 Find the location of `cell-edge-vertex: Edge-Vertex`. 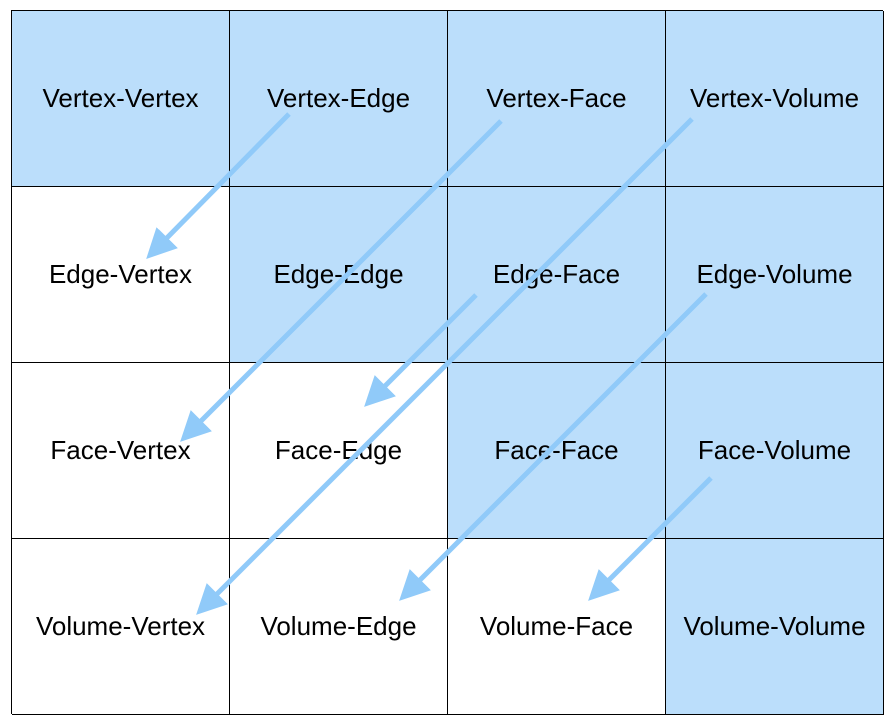

cell-edge-vertex: Edge-Vertex is located at coordinates (121, 275).